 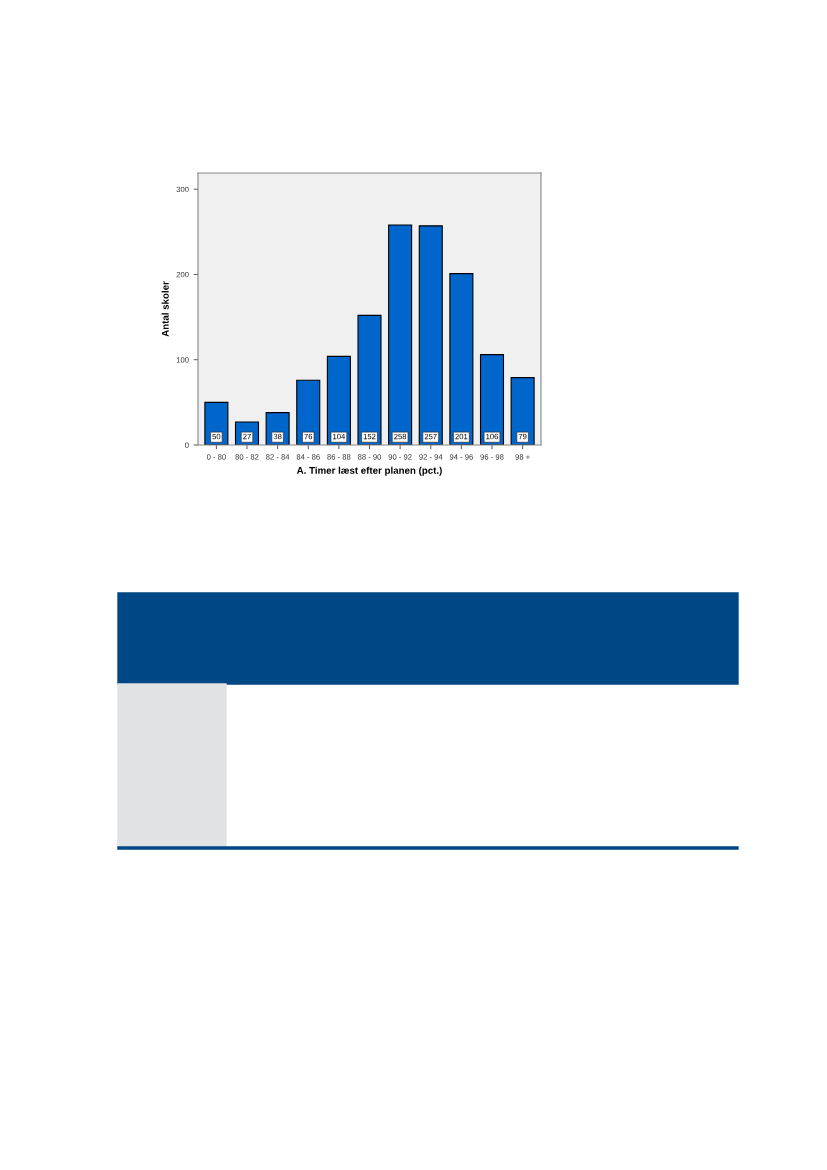 What do you see at coordinates (369, 471) in the screenshot?
I see `x-axis-title: A. Timer læst efter planen (pct.)` at bounding box center [369, 471].